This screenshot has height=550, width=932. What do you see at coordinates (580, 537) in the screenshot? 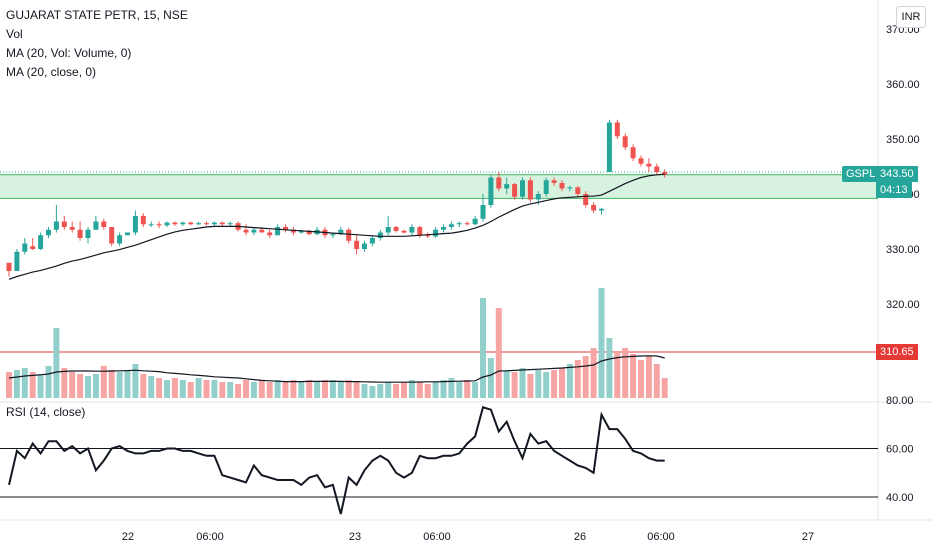
I see `time-tick-label: 26` at bounding box center [580, 537].